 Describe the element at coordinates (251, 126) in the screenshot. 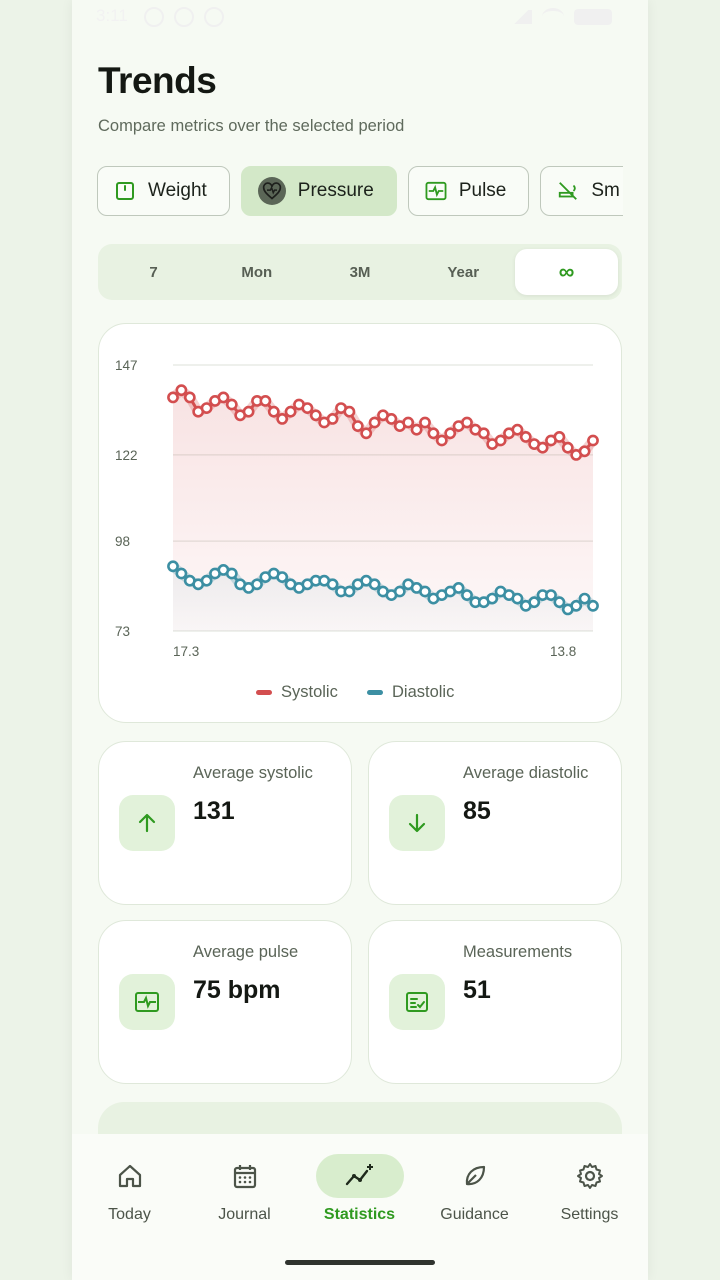

I see `page-subtitle: Compare metrics over the selected period` at that location.